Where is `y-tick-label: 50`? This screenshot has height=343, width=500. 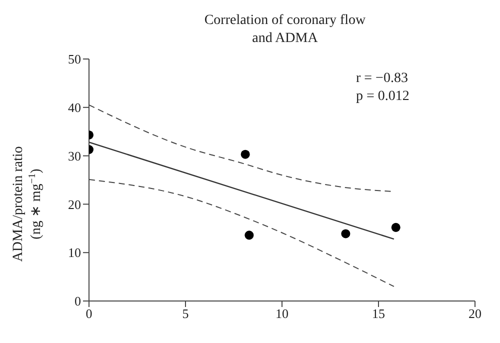 y-tick-label: 50 is located at coordinates (74, 59).